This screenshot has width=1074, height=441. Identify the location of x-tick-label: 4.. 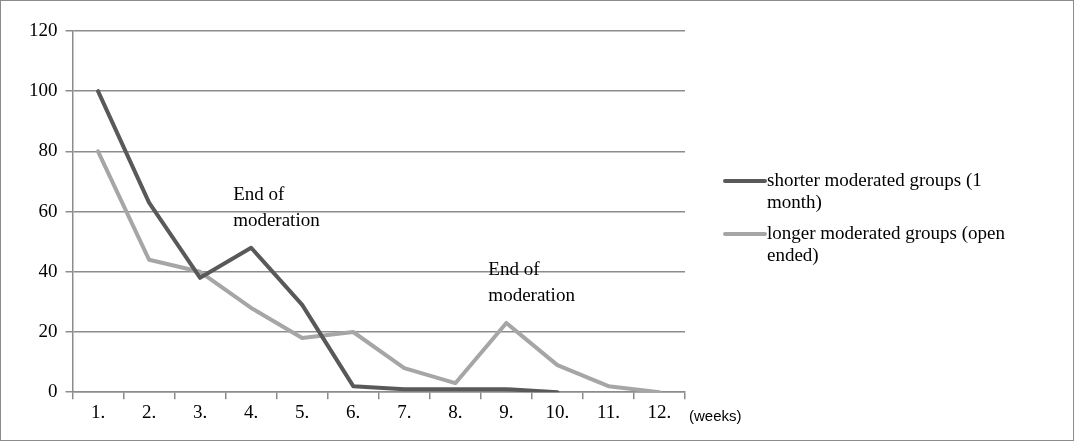
(251, 411).